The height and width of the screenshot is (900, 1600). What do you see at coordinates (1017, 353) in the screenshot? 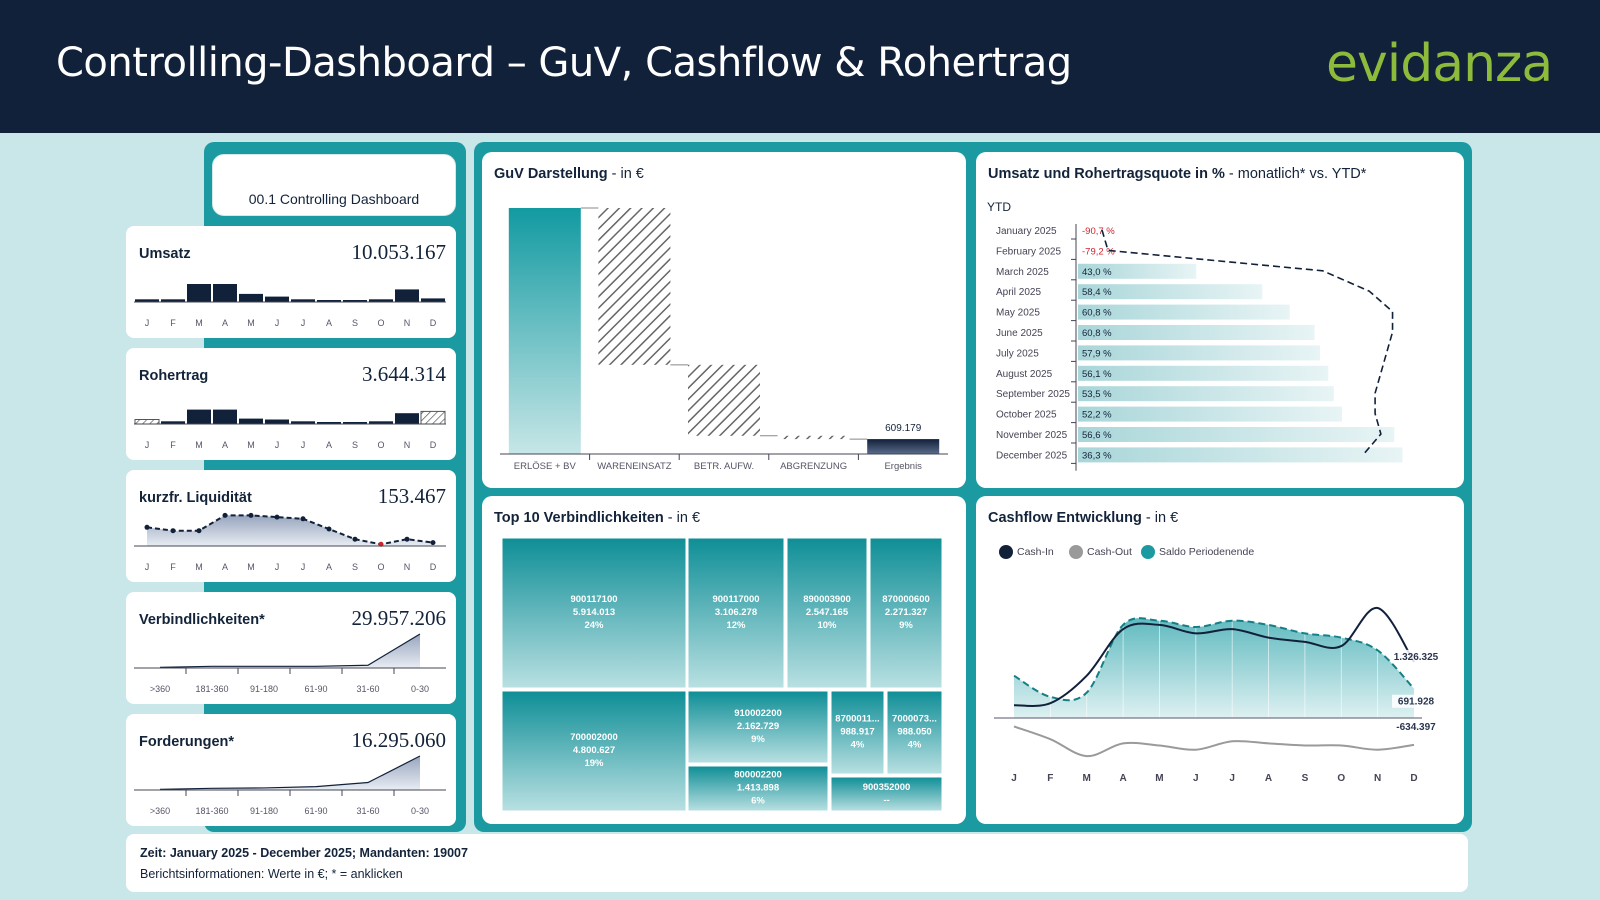
I see `umsatz-month-label: July 2025` at bounding box center [1017, 353].